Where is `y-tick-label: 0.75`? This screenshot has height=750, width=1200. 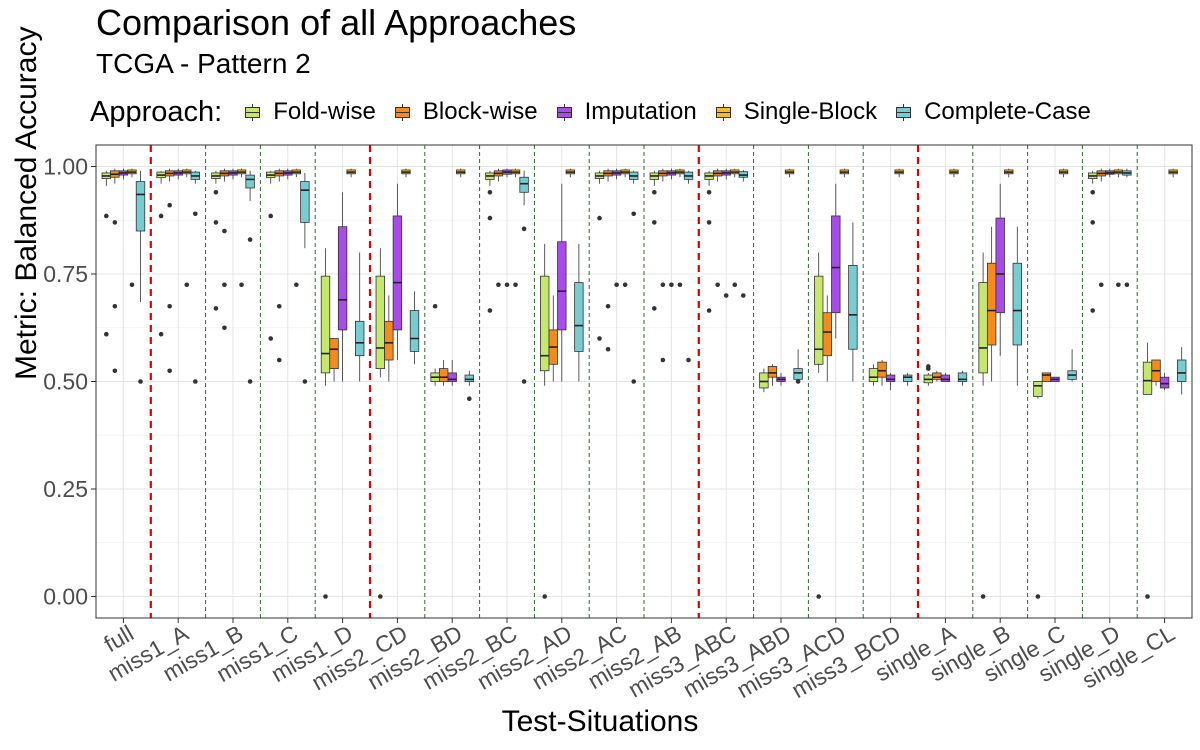
y-tick-label: 0.75 is located at coordinates (65, 274).